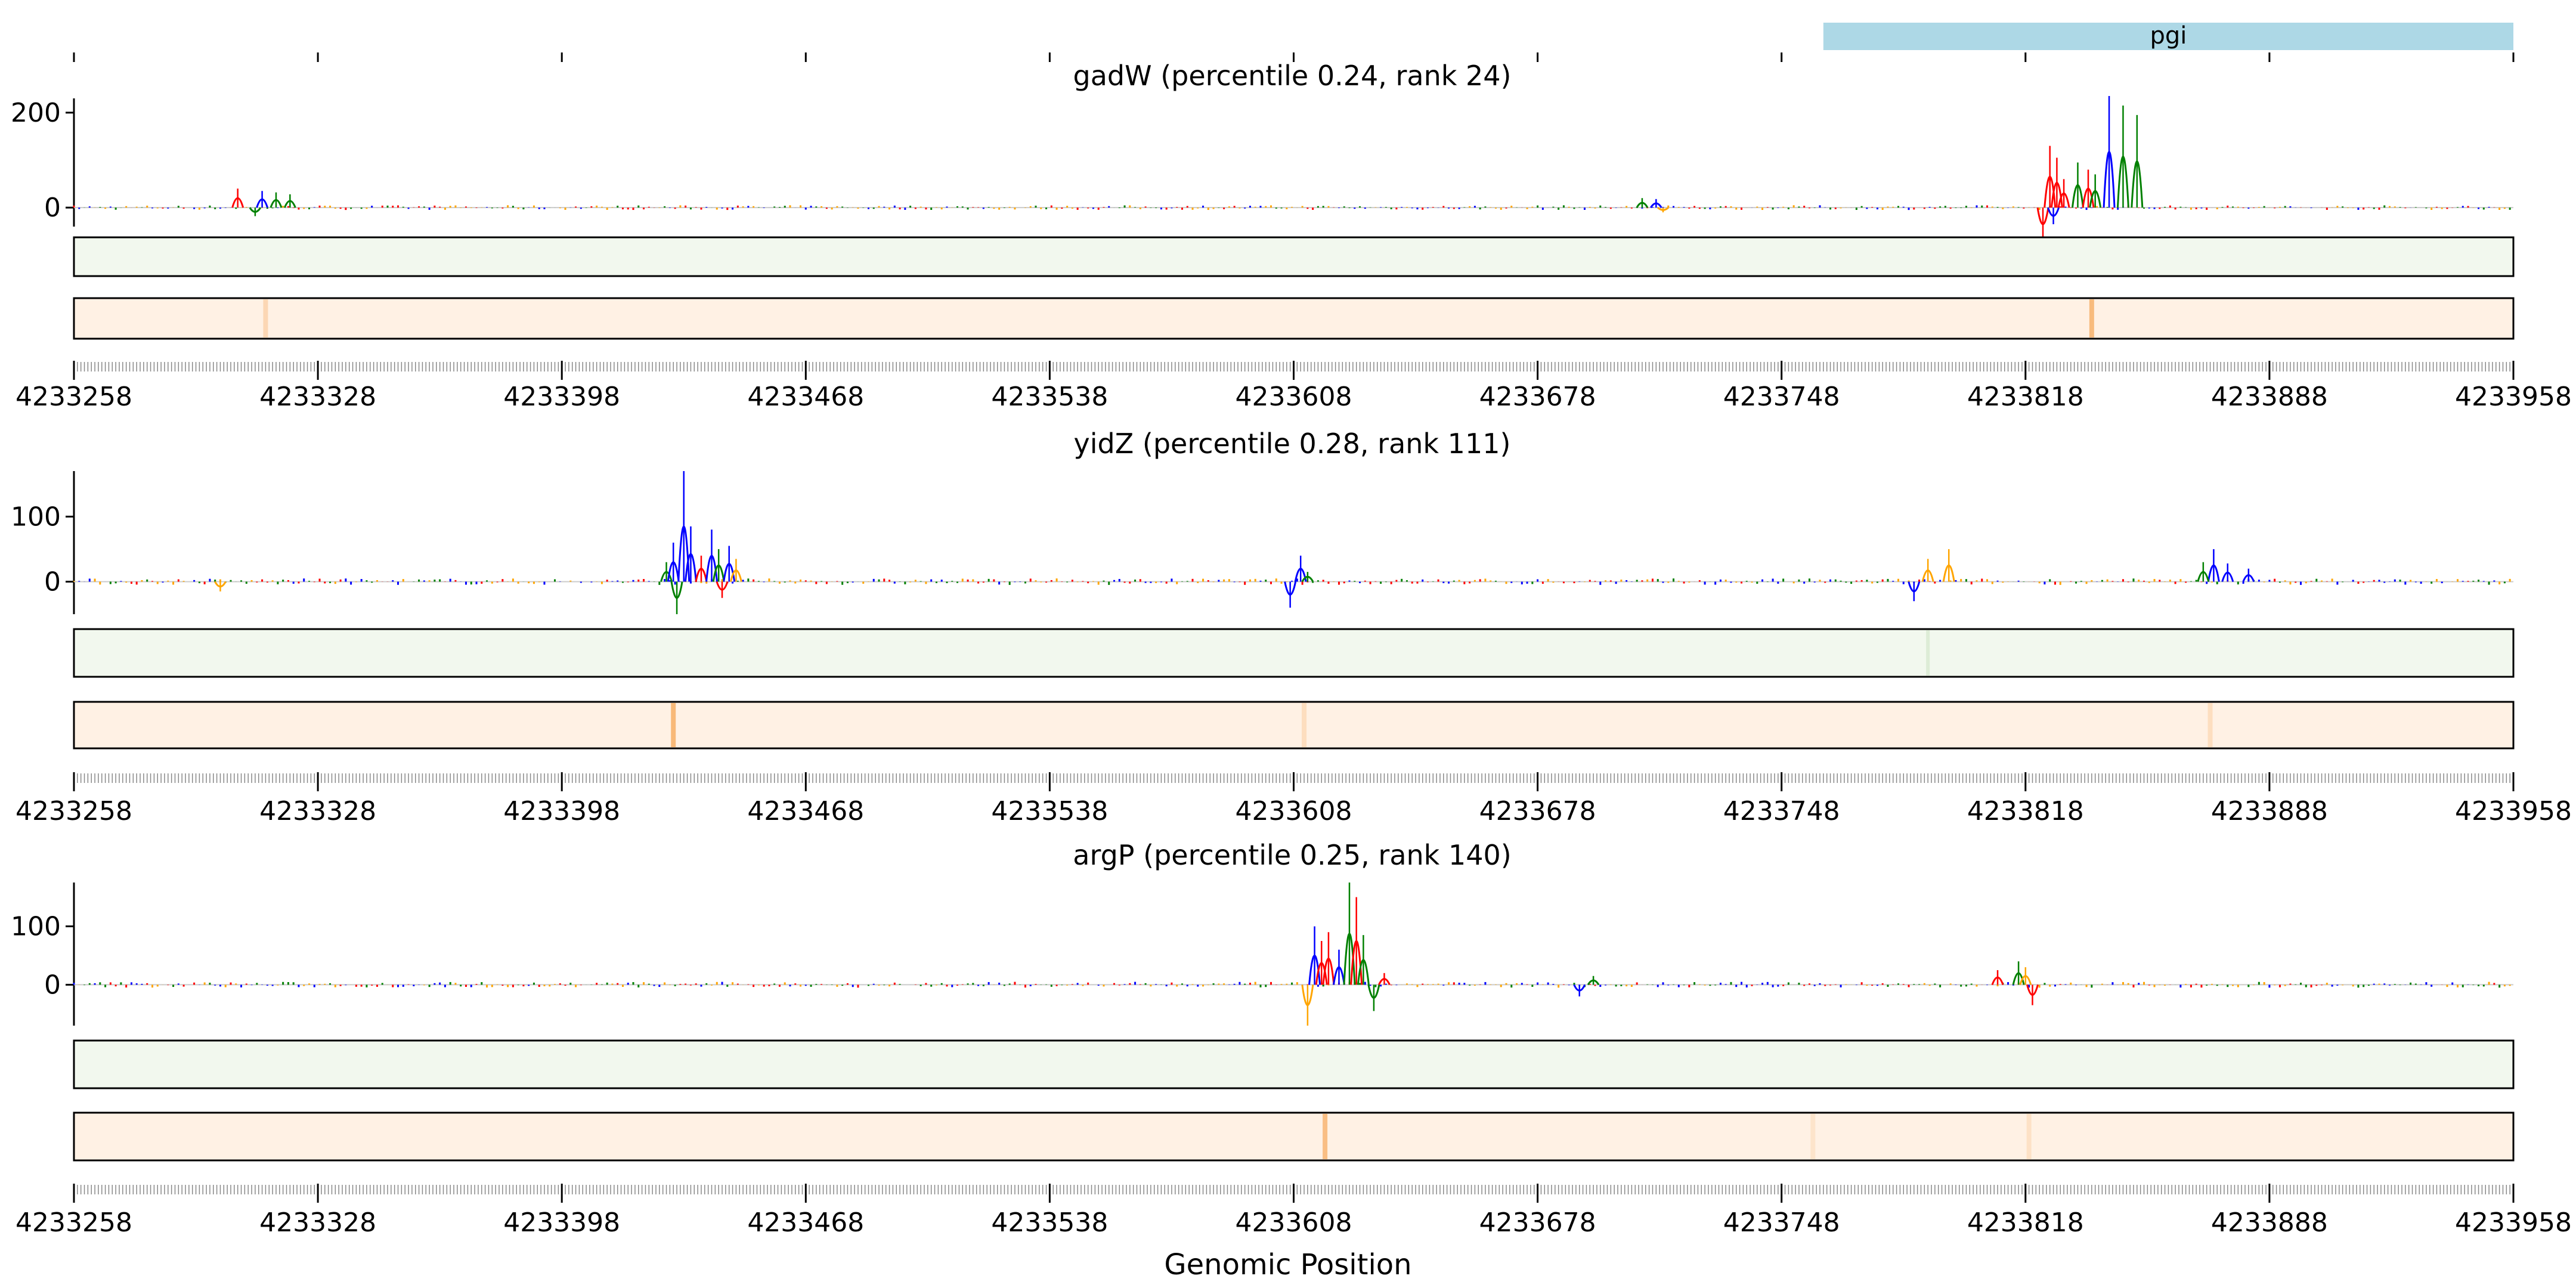 The image size is (2576, 1288). I want to click on x-axis-label: Genomic Position, so click(1288, 1264).